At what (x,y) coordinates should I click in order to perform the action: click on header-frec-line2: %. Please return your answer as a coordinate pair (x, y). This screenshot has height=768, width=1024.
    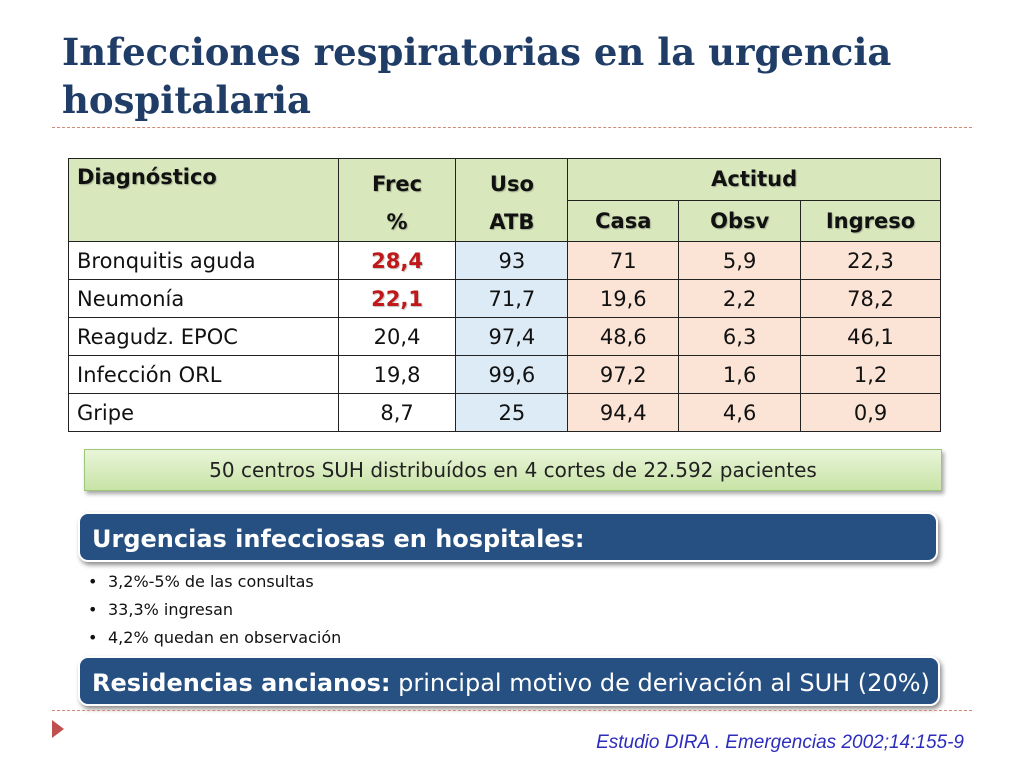
    Looking at the image, I should click on (397, 222).